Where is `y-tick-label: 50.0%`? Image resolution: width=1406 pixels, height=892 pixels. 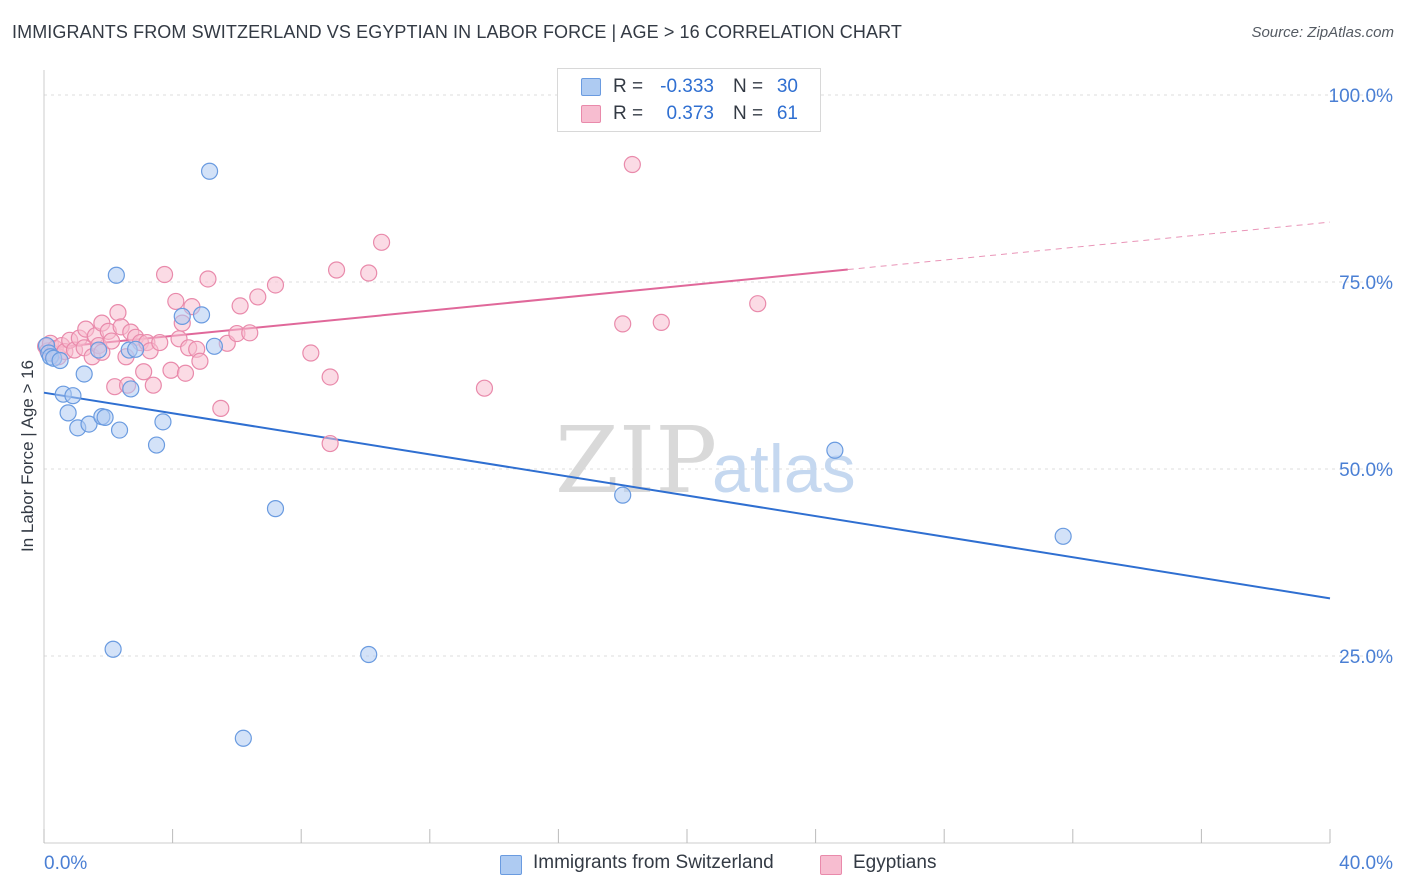 y-tick-label: 50.0% is located at coordinates (1366, 470).